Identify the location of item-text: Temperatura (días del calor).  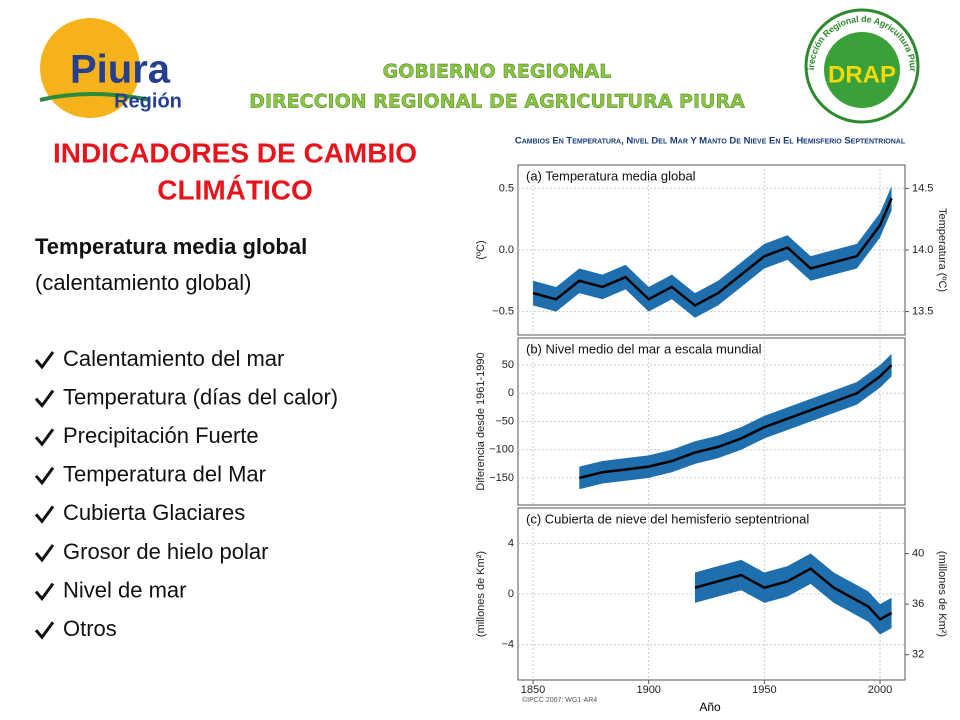
(200, 396).